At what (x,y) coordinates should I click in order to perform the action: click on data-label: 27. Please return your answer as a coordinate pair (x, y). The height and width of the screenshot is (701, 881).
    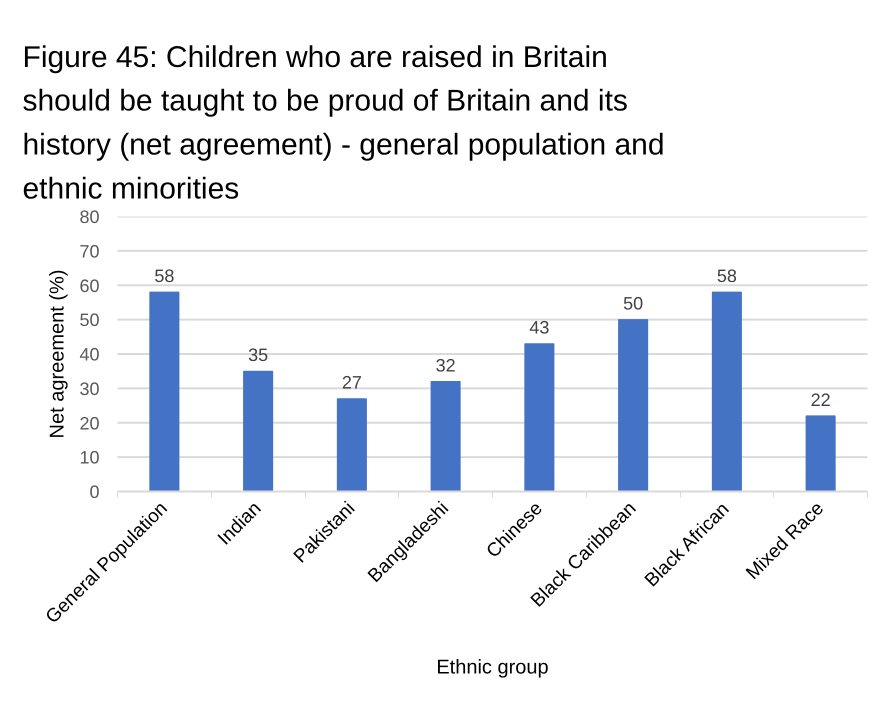
    Looking at the image, I should click on (352, 382).